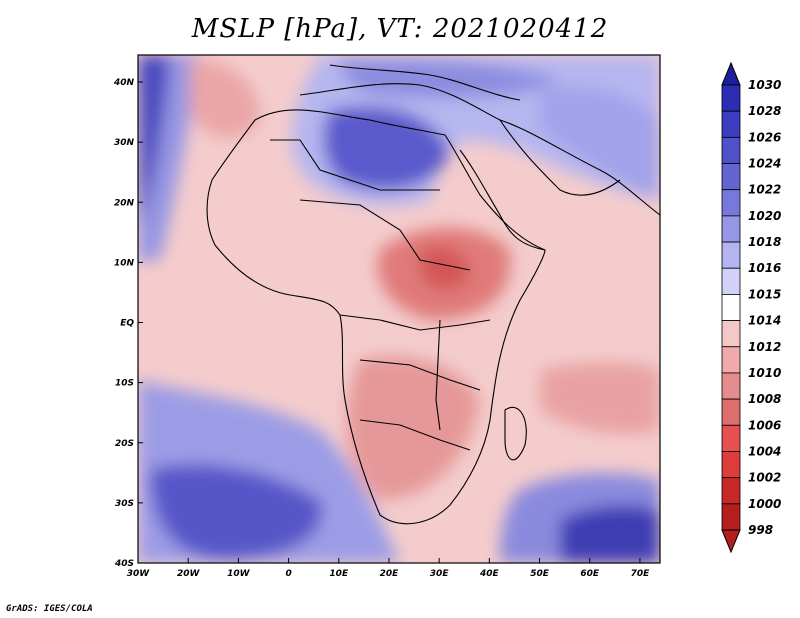 Image resolution: width=800 pixels, height=618 pixels. Describe the element at coordinates (124, 143) in the screenshot. I see `y-tick-label: 30N` at that location.